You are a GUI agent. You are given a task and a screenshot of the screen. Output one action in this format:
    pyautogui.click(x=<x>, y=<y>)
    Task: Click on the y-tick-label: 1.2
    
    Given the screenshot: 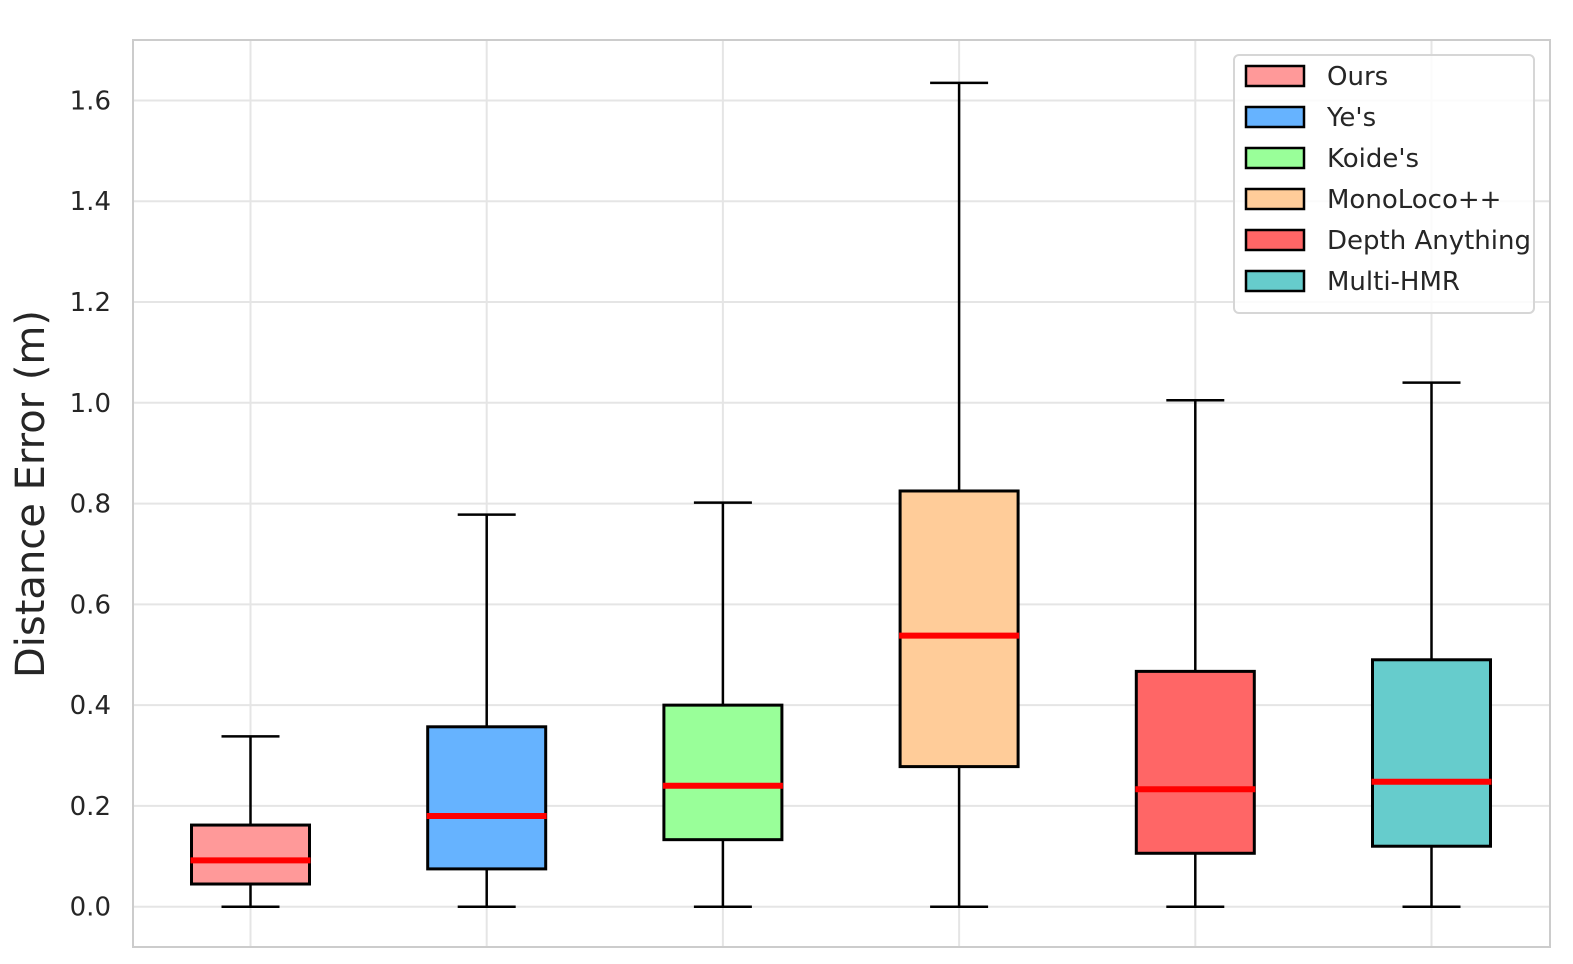 What is the action you would take?
    pyautogui.click(x=90, y=303)
    